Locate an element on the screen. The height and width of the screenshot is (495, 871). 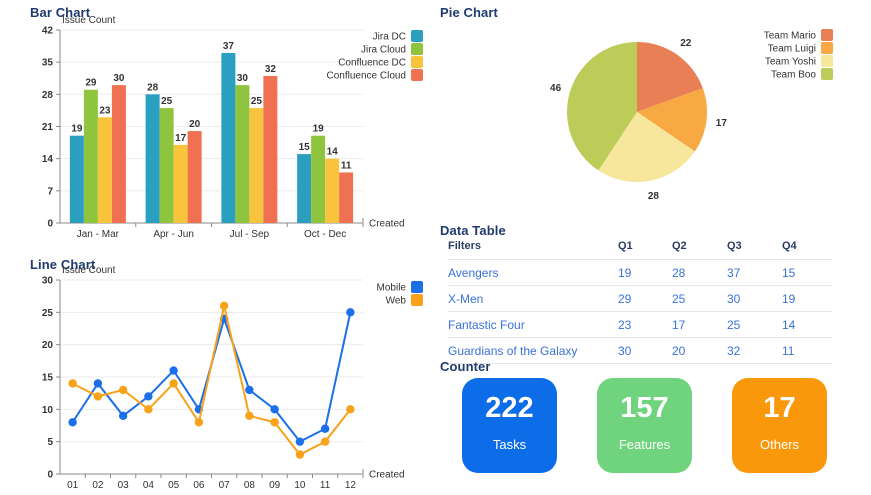
bar-value-label: 20 is located at coordinates (195, 124).